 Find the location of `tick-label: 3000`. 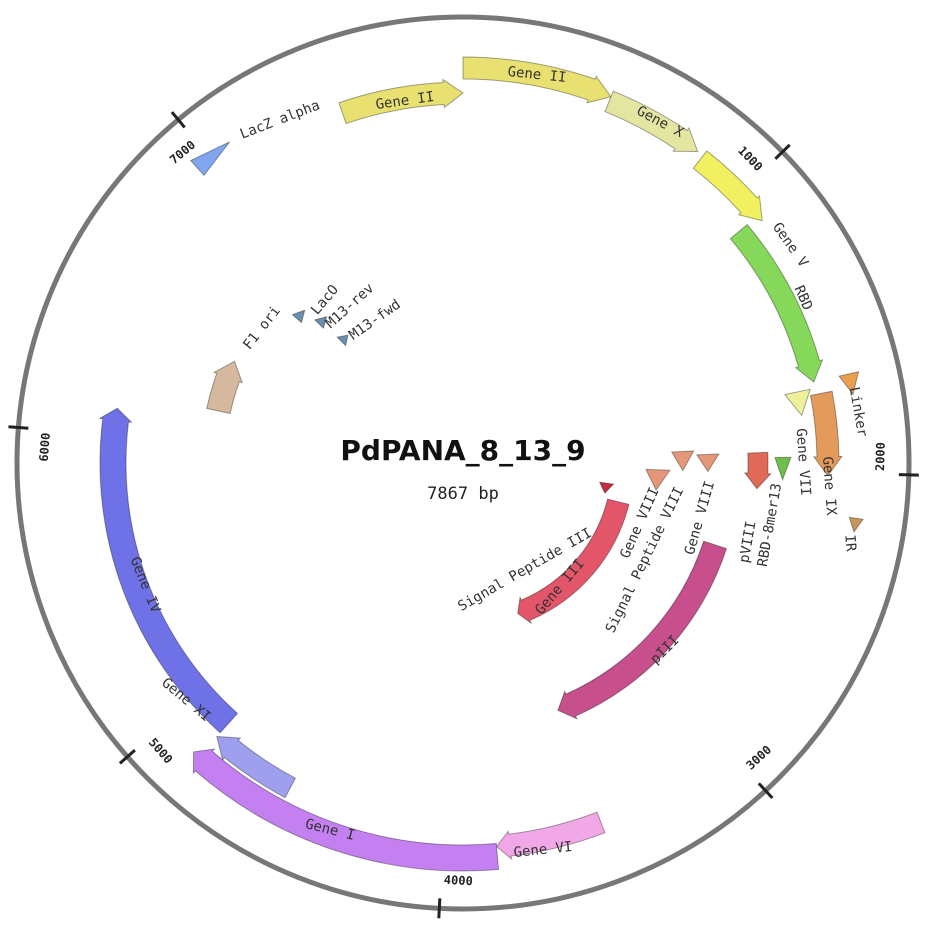

tick-label: 3000 is located at coordinates (758, 758).